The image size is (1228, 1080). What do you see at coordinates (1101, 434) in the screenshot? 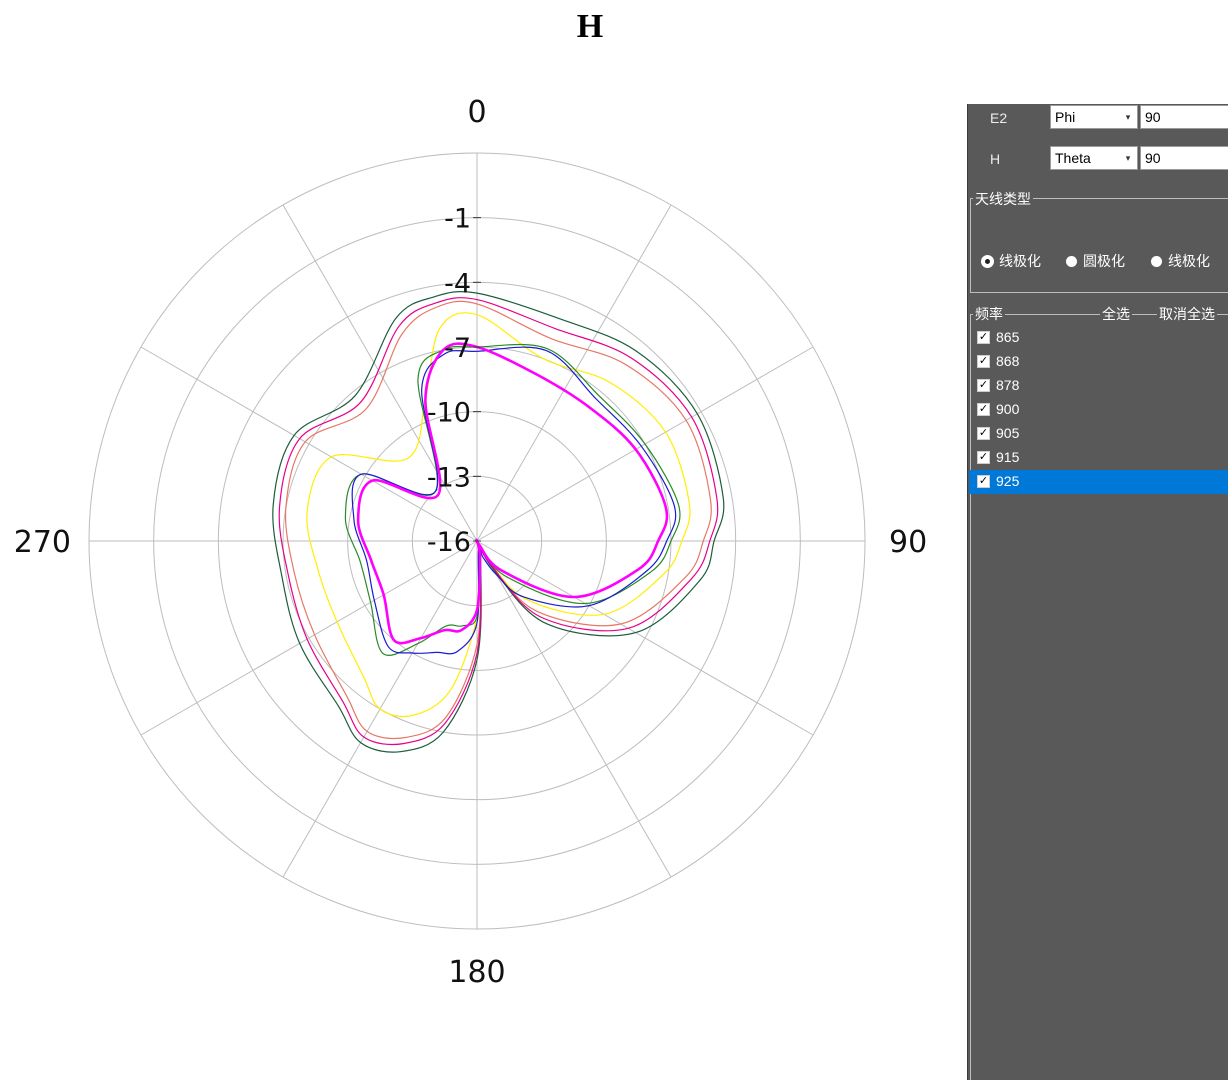
I see `frequency-item: ✓ 905` at bounding box center [1101, 434].